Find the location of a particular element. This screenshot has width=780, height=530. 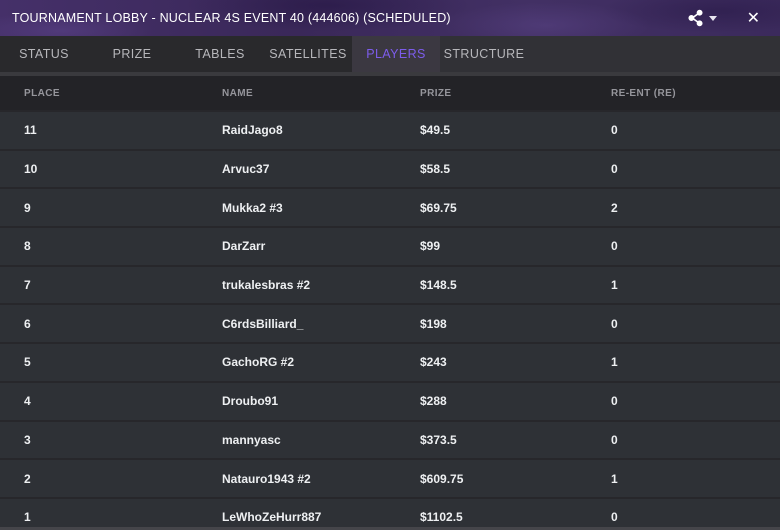

cell-place: 8 is located at coordinates (27, 246).